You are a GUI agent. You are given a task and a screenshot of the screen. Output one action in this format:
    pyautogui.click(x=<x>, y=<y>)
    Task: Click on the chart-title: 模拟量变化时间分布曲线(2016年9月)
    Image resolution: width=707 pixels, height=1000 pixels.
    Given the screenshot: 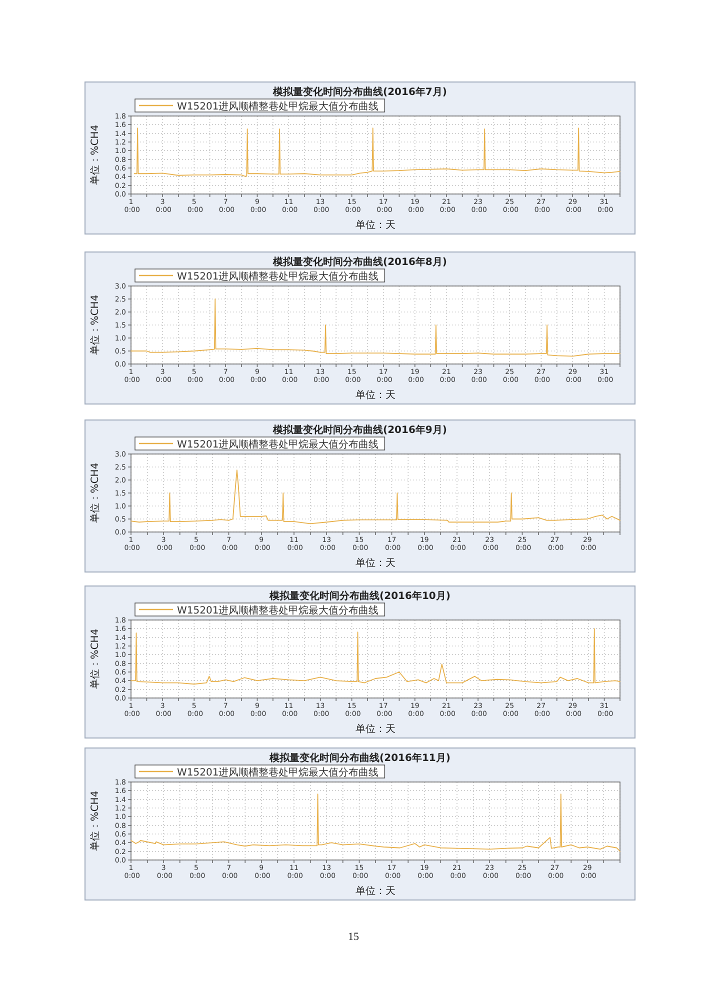 What is the action you would take?
    pyautogui.click(x=359, y=430)
    